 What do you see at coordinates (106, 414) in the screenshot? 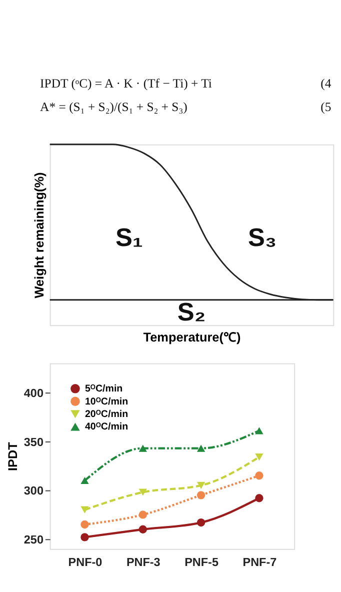
I see `legend-label: 20ᴼC/min` at bounding box center [106, 414].